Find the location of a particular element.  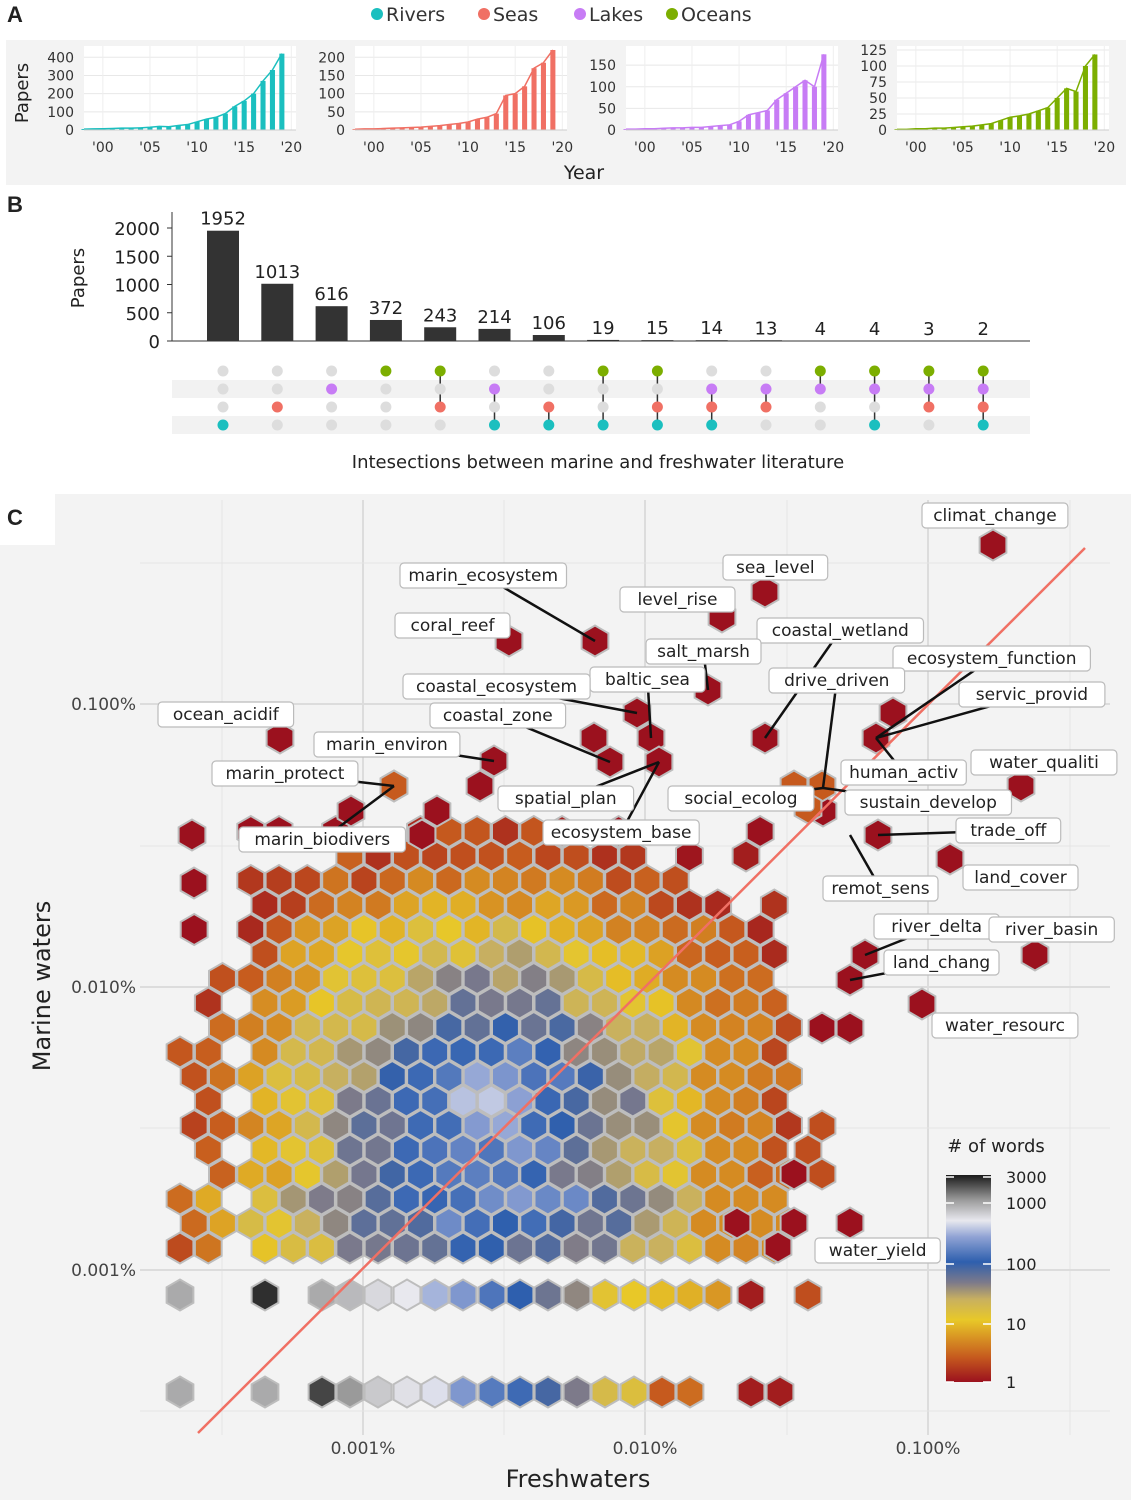

panel-a-ylabel: Papers is located at coordinates (22, 93).